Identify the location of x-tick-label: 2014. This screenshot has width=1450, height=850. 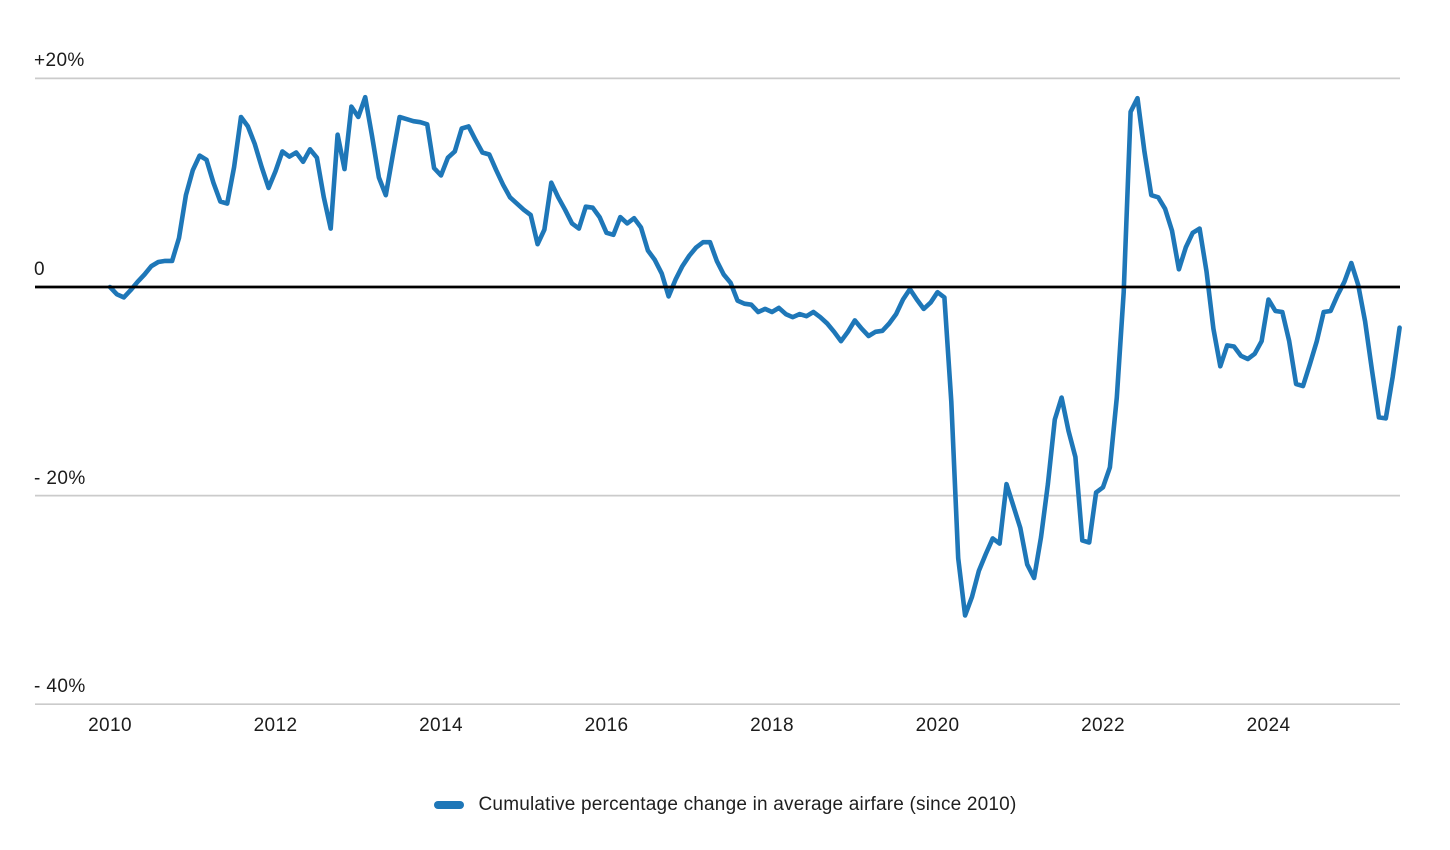
(441, 725).